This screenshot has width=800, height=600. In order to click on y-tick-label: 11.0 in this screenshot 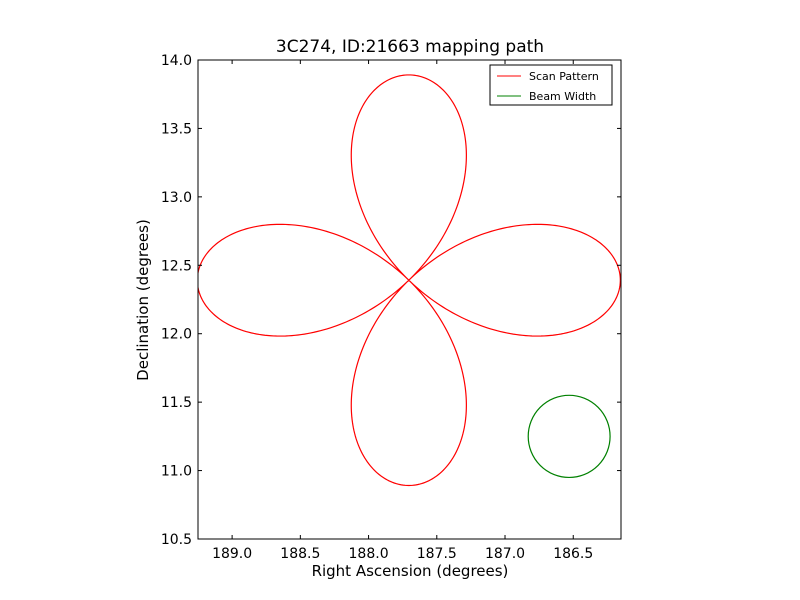, I will do `click(176, 472)`.